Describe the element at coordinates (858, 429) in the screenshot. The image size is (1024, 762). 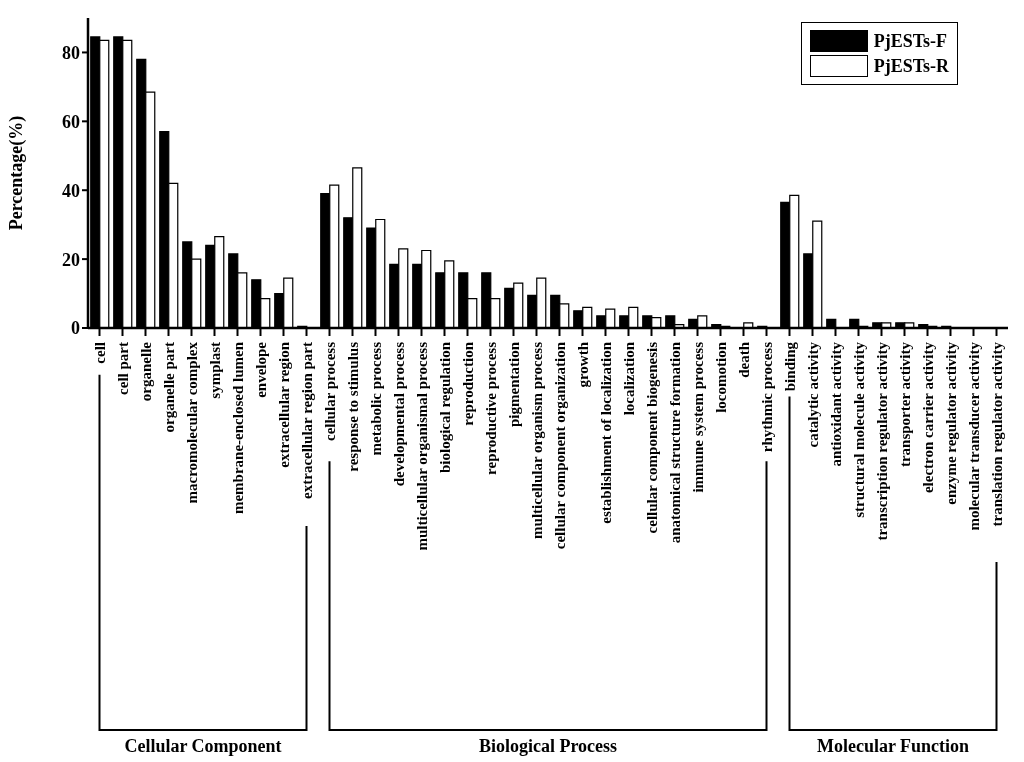
I see `x-tick-label: structural molecule activity` at that location.